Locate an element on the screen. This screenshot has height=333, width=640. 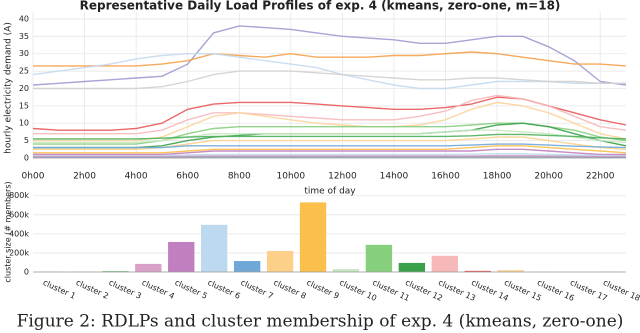
y-tick-label: 20 is located at coordinates (24, 88).